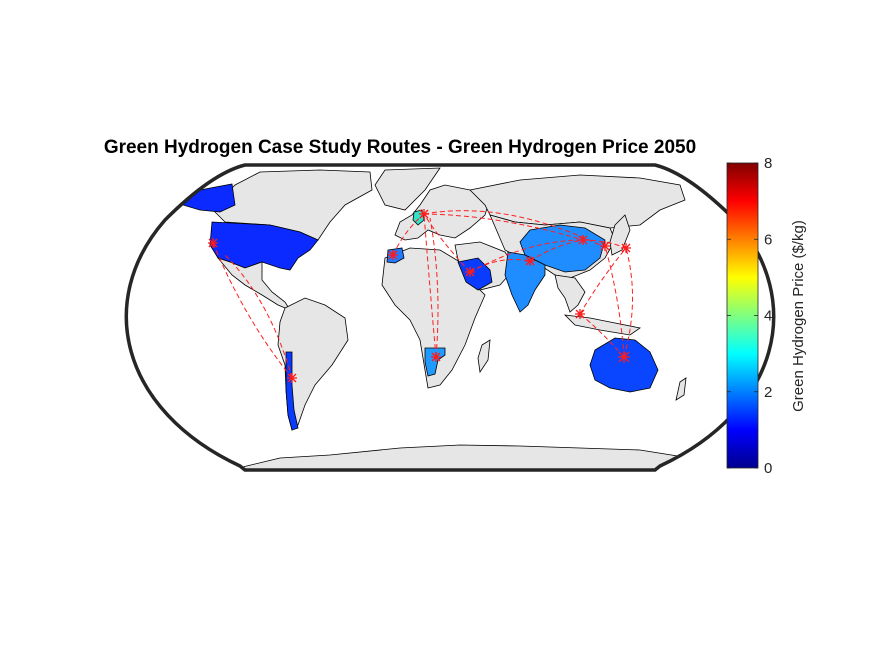 The width and height of the screenshot is (875, 656). I want to click on greenland-land, so click(407, 189).